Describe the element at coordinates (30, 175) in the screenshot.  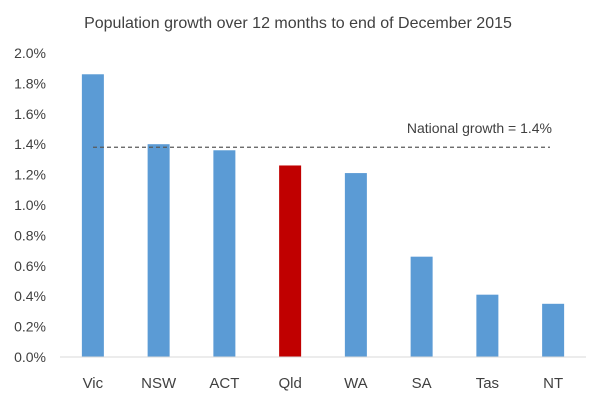
I see `y-tick-label: 1.2%` at that location.